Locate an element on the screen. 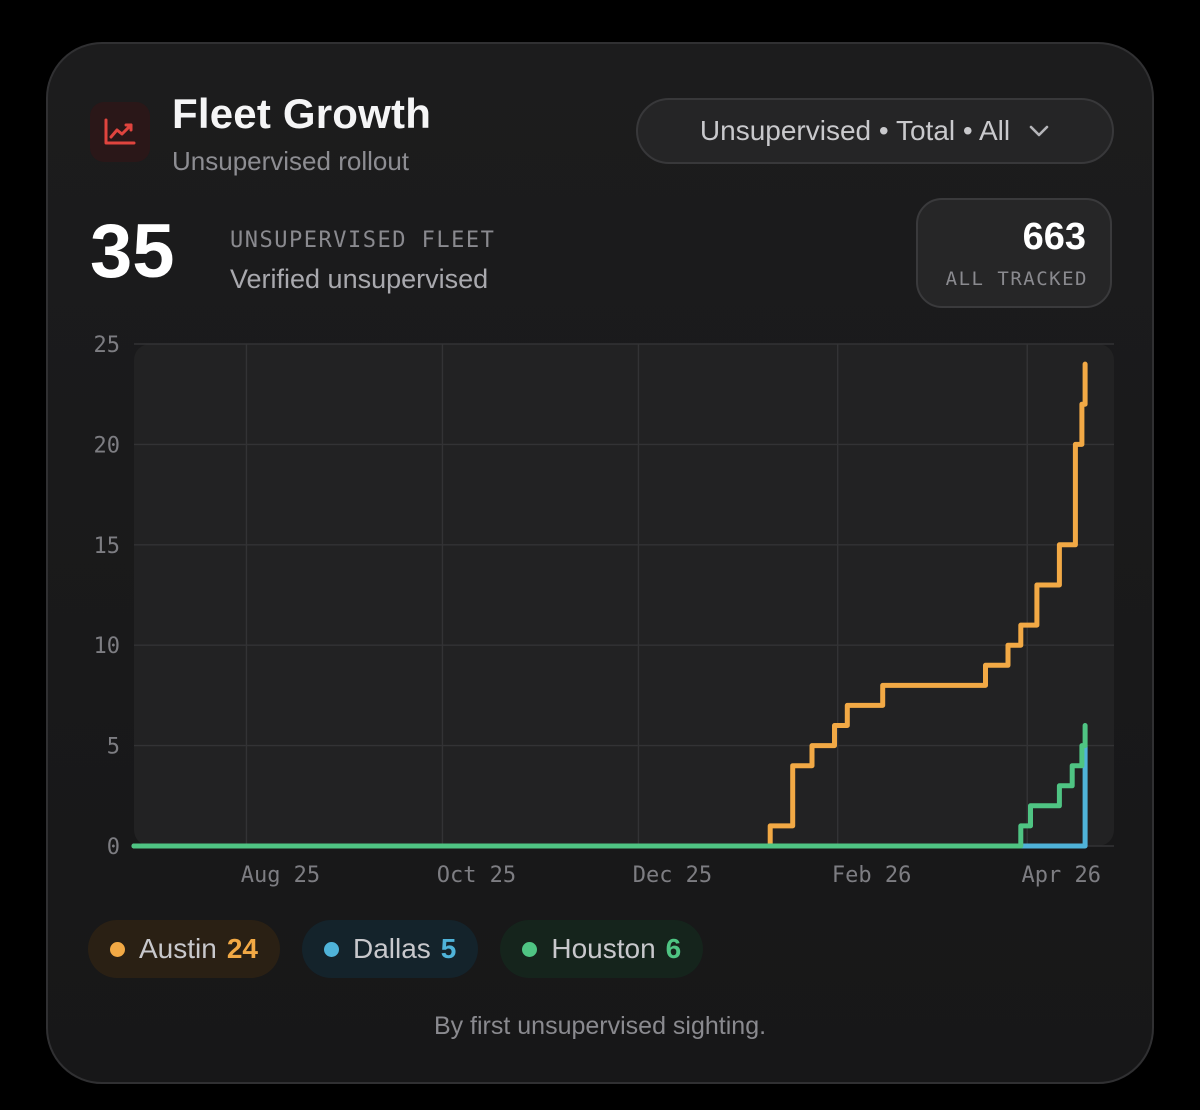 This screenshot has width=1200, height=1110. x-tick-label: Aug 25 is located at coordinates (280, 875).